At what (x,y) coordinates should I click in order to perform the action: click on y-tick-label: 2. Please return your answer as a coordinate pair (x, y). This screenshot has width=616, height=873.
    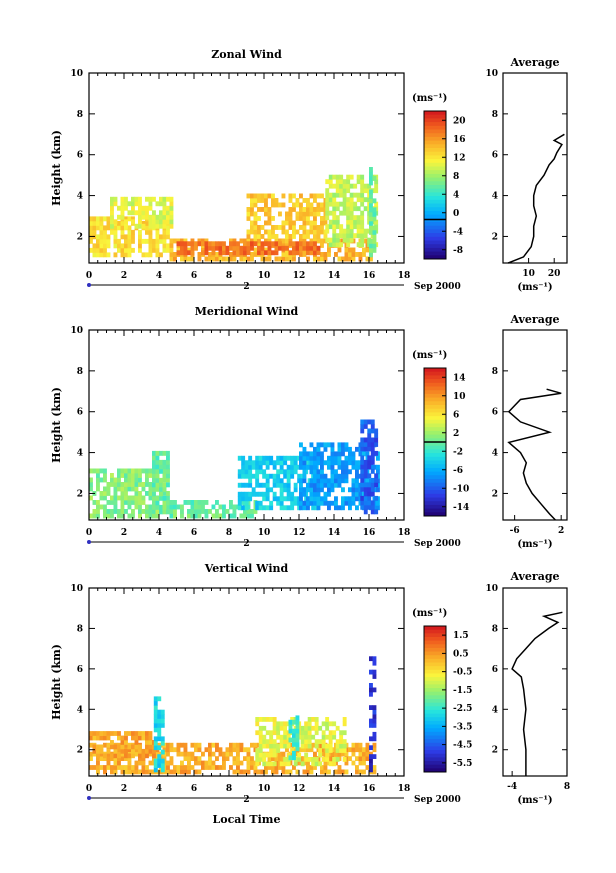
    Looking at the image, I should click on (80, 494).